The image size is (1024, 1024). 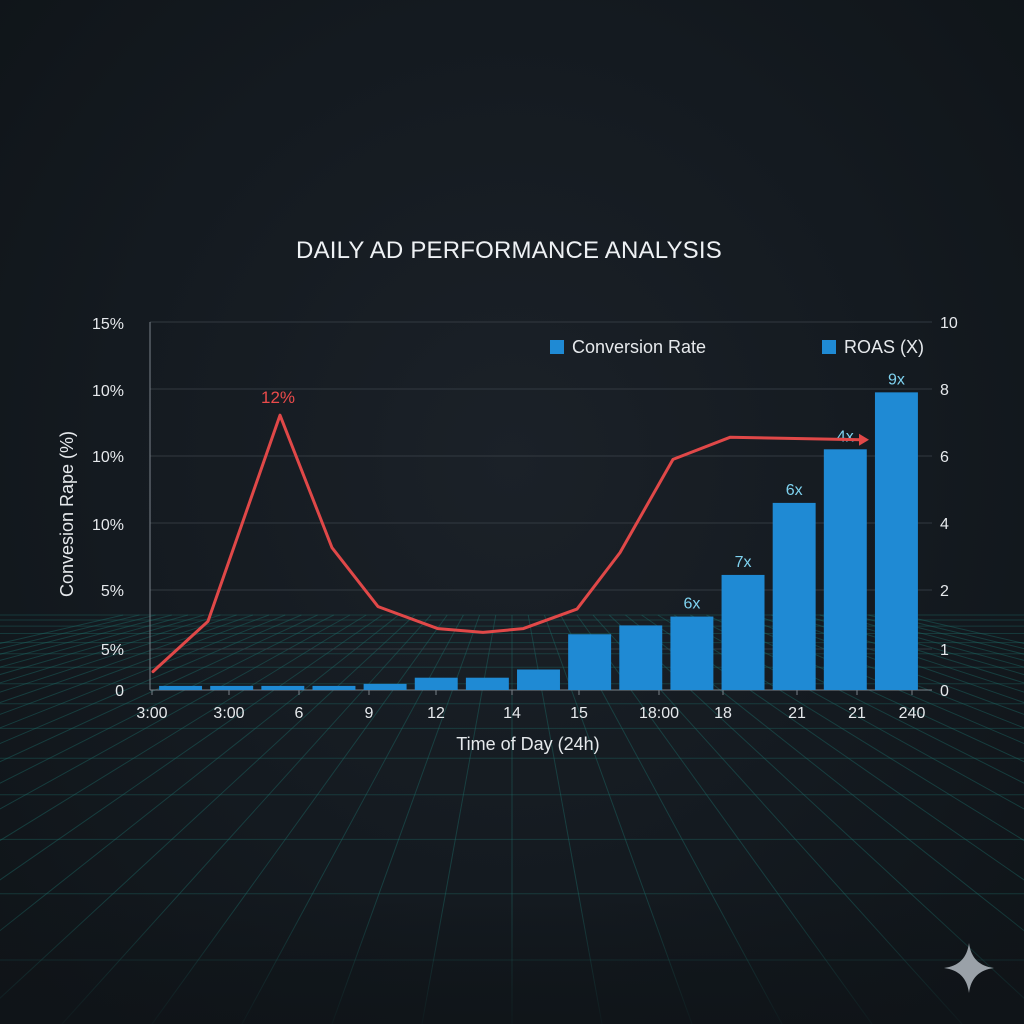 What do you see at coordinates (530, 706) in the screenshot?
I see `x-ticks: 3:00 3:00 6 9 12 14 15 18:00 18 21 21 240` at bounding box center [530, 706].